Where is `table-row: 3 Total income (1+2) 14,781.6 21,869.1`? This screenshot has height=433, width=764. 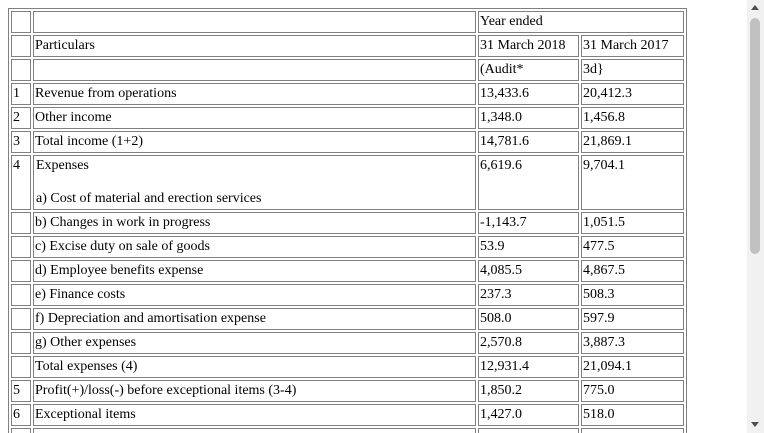 table-row: 3 Total income (1+2) 14,781.6 21,869.1 is located at coordinates (347, 142).